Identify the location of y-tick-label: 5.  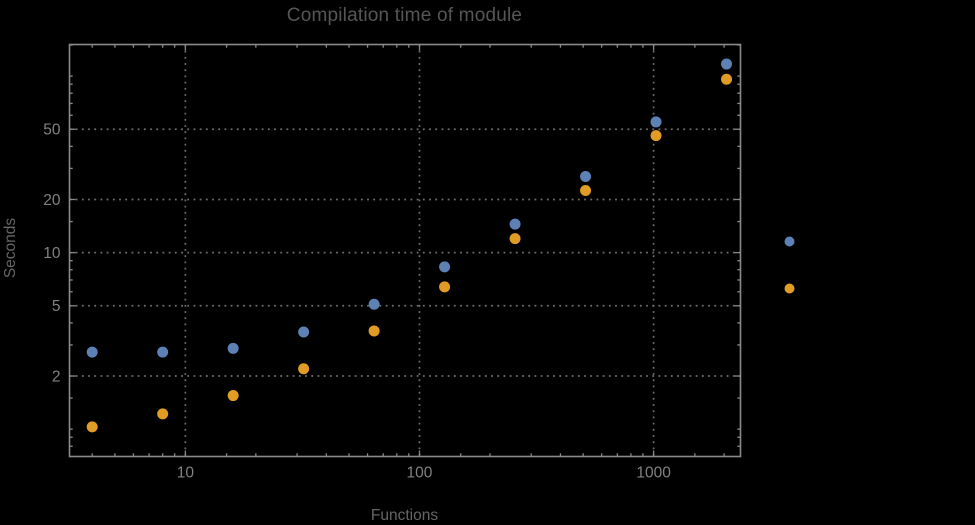
(56, 306).